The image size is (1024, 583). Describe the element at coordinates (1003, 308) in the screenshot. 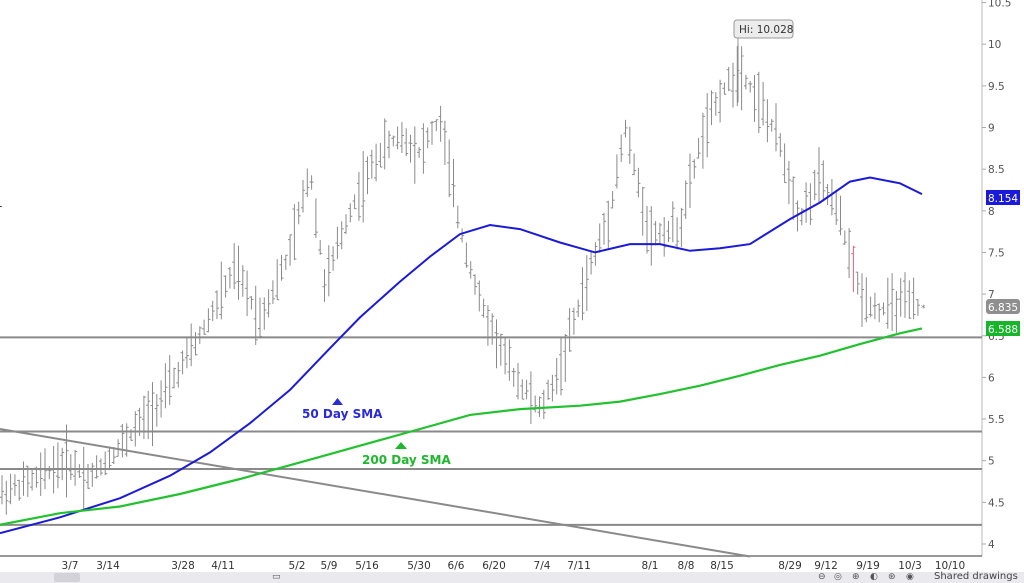

I see `last-price-badge-text: 6.835` at that location.